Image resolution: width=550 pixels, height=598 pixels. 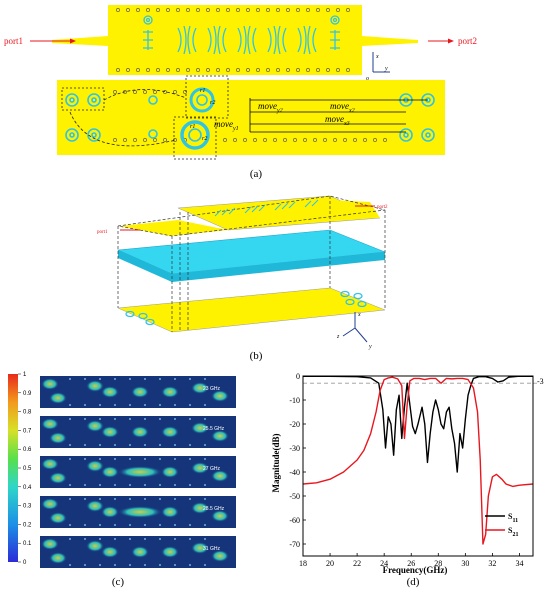 I want to click on top-resonator-slots, so click(x=241, y=35).